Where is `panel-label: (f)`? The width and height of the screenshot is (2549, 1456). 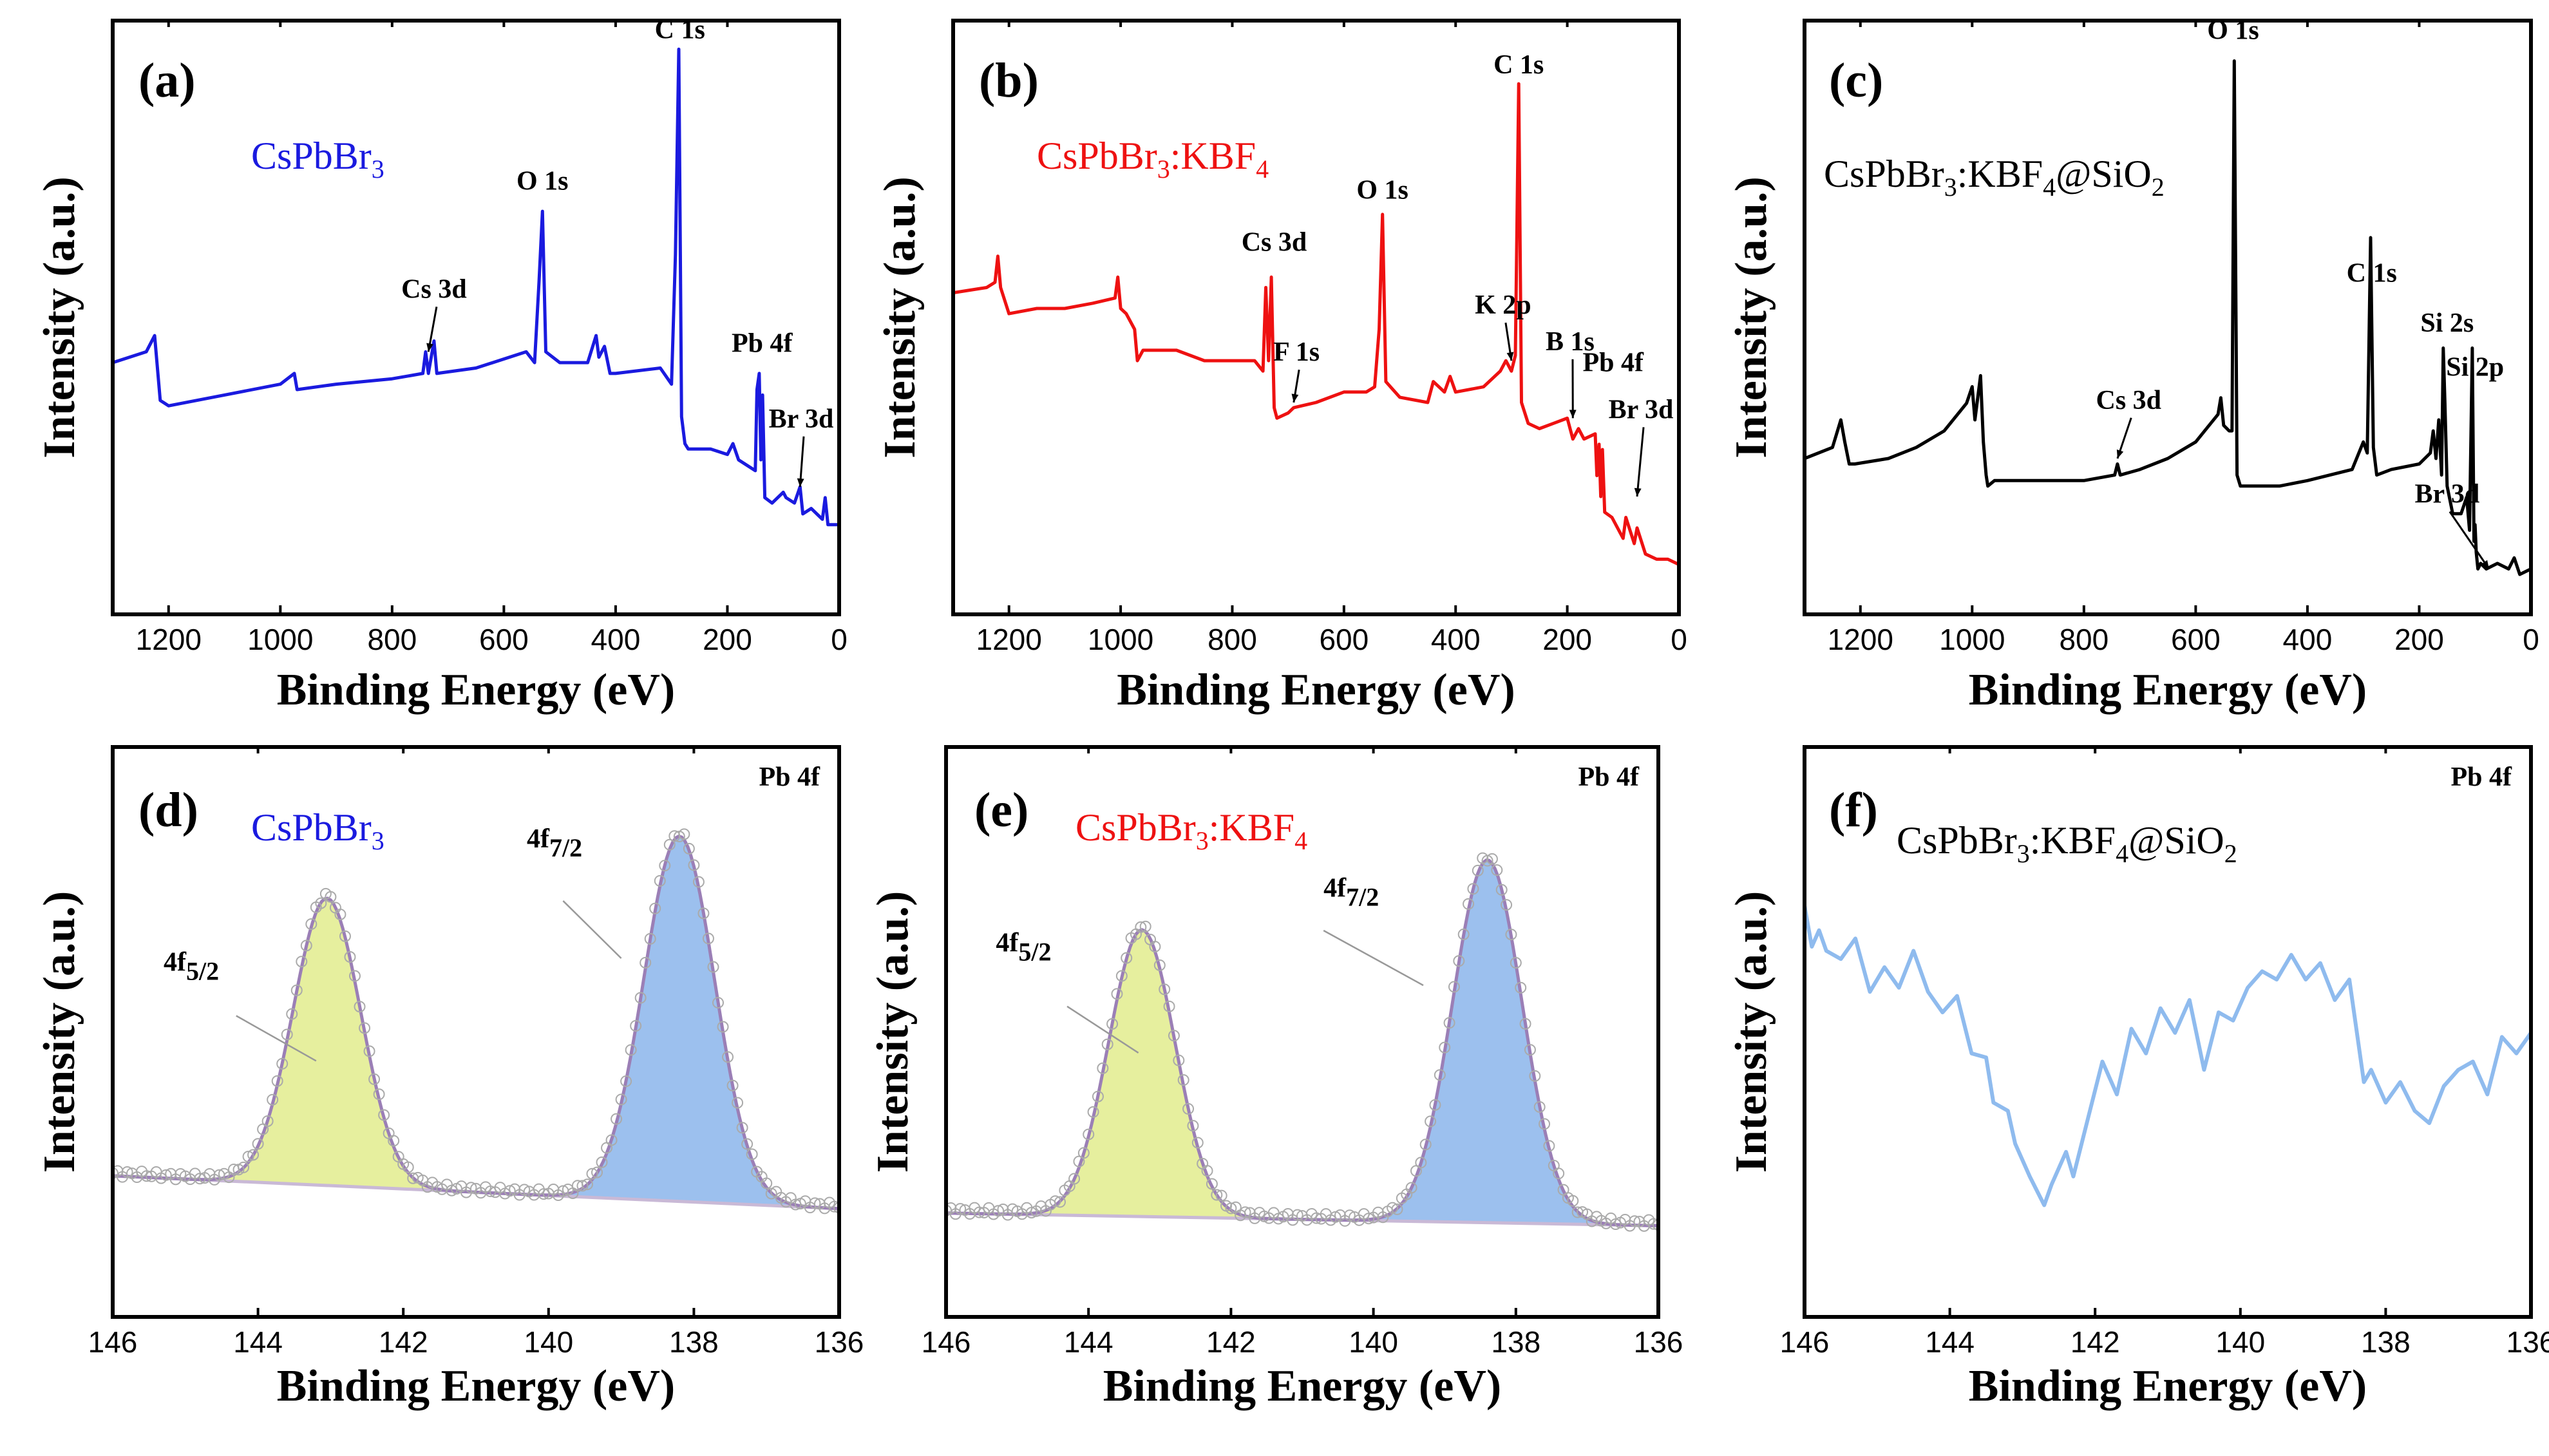 panel-label: (f) is located at coordinates (1853, 810).